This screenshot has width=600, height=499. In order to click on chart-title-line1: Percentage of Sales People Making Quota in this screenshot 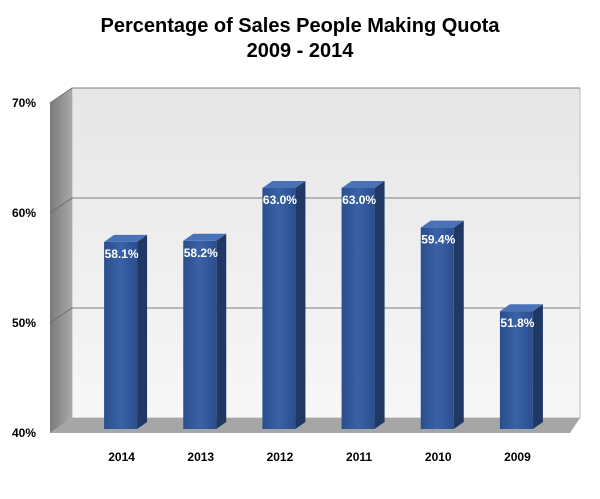, I will do `click(300, 26)`.